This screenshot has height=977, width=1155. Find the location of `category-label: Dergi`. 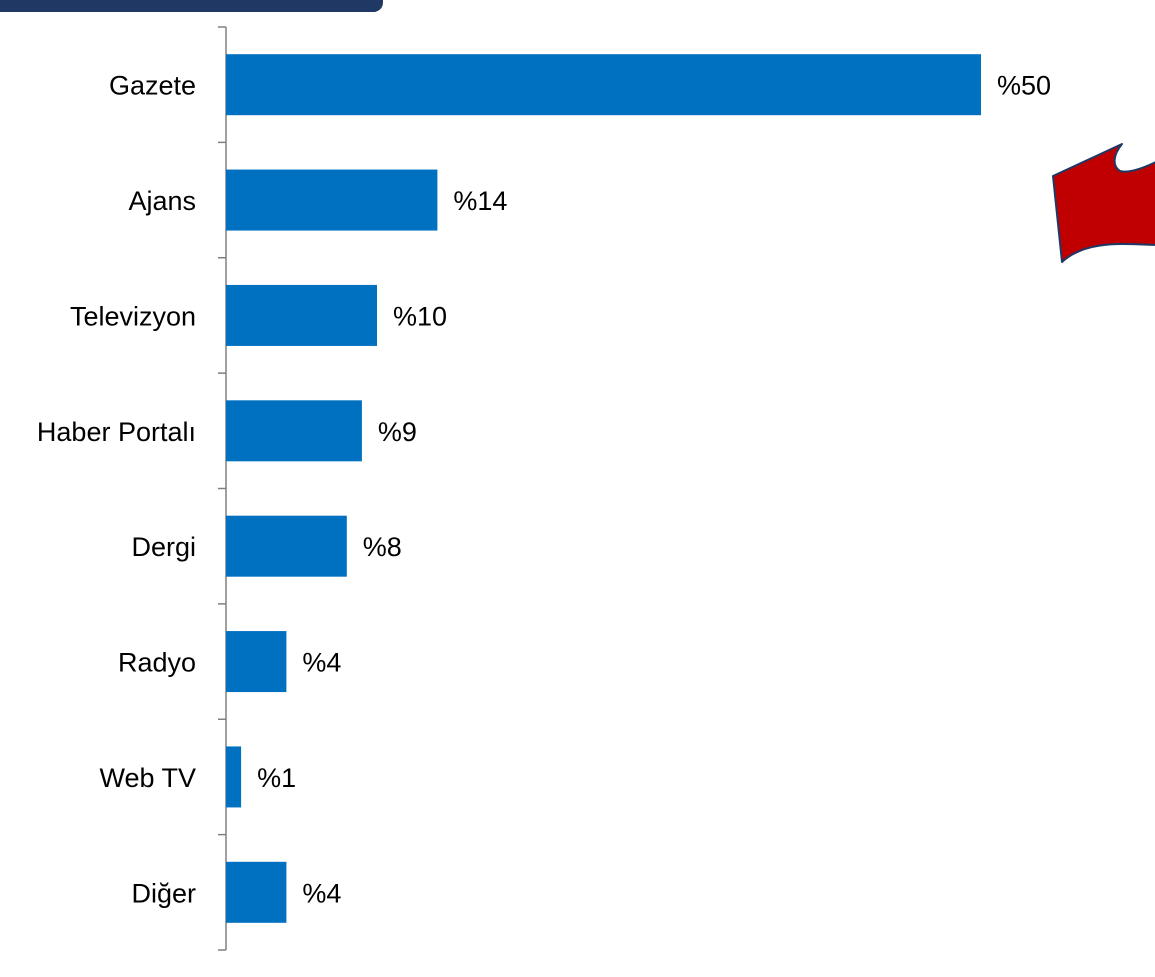

category-label: Dergi is located at coordinates (163, 547).